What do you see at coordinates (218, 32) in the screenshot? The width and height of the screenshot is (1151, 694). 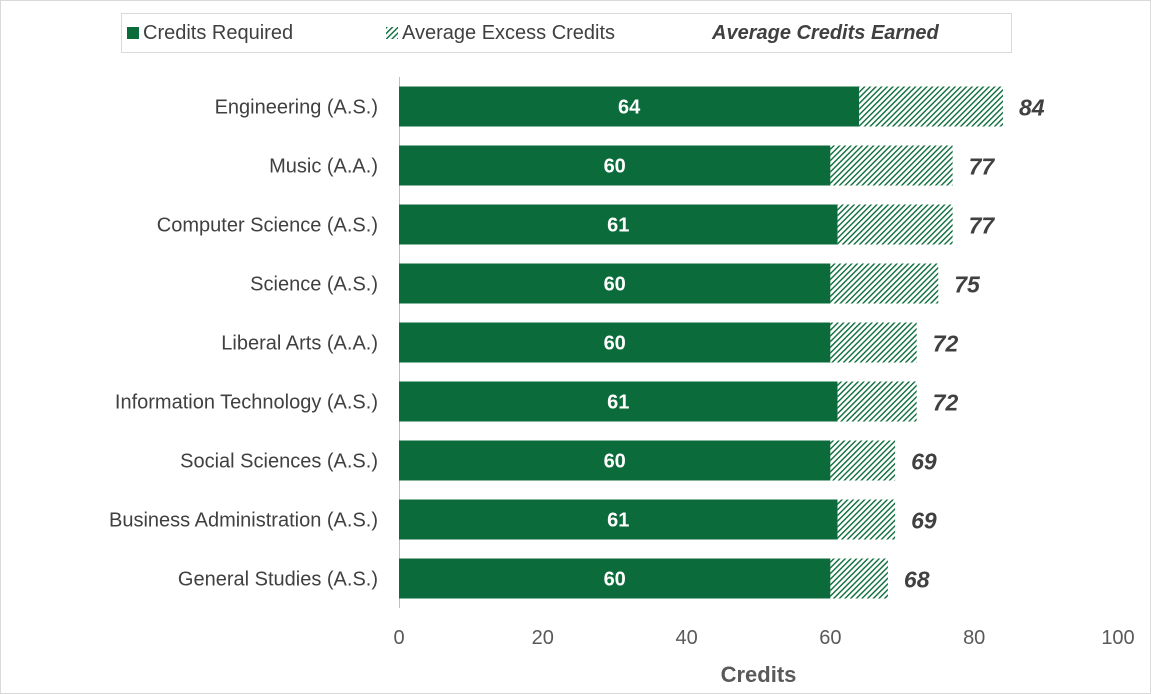 I see `legend-label: Credits Required` at bounding box center [218, 32].